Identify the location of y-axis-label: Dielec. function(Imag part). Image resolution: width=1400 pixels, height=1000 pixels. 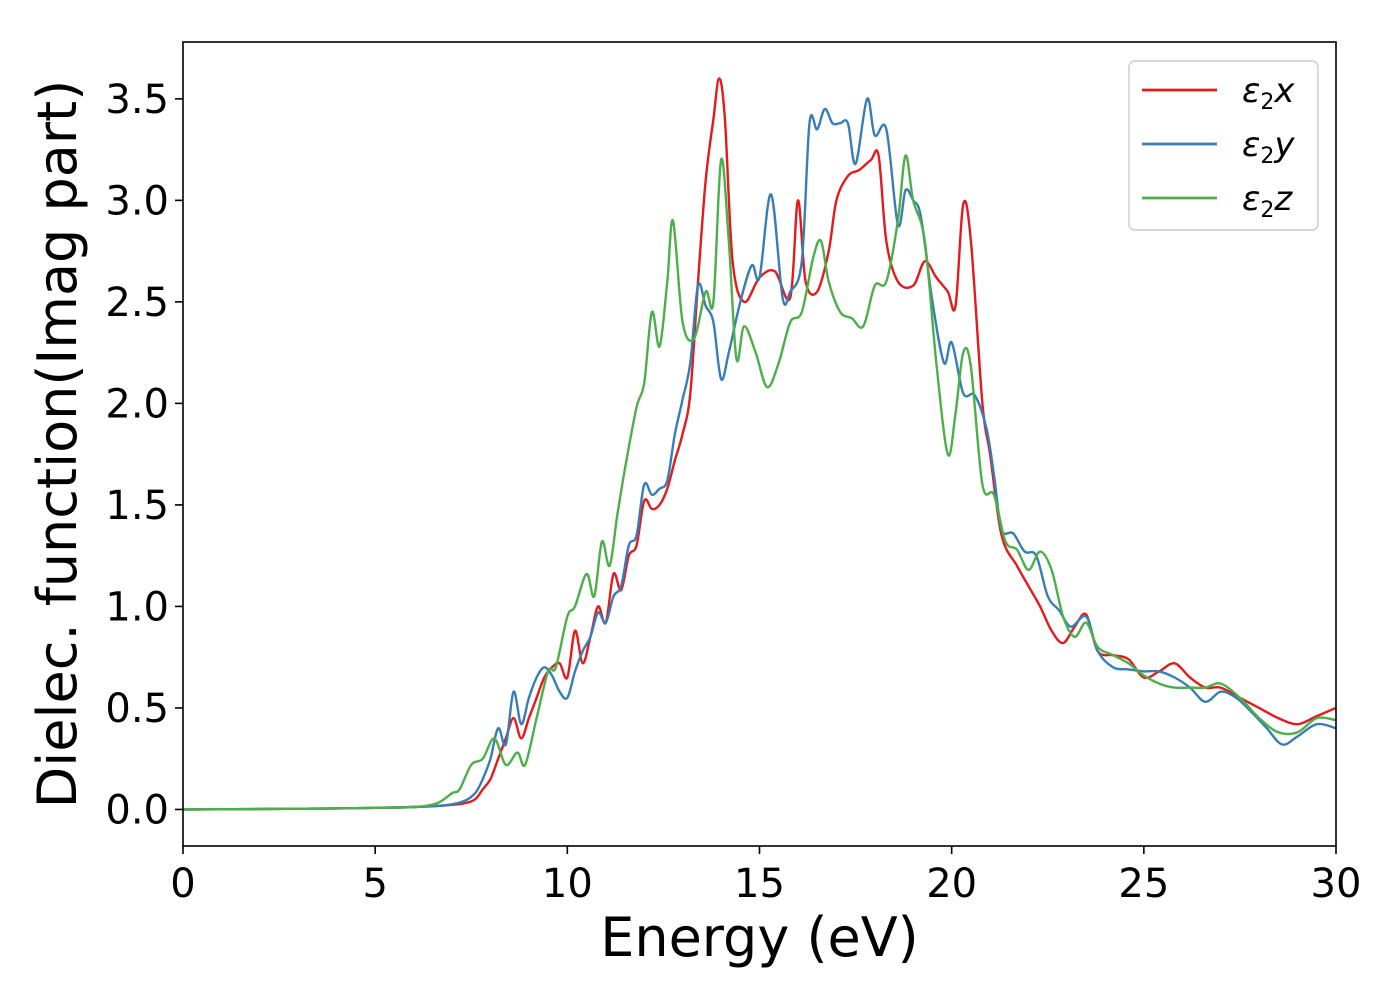
(57, 444).